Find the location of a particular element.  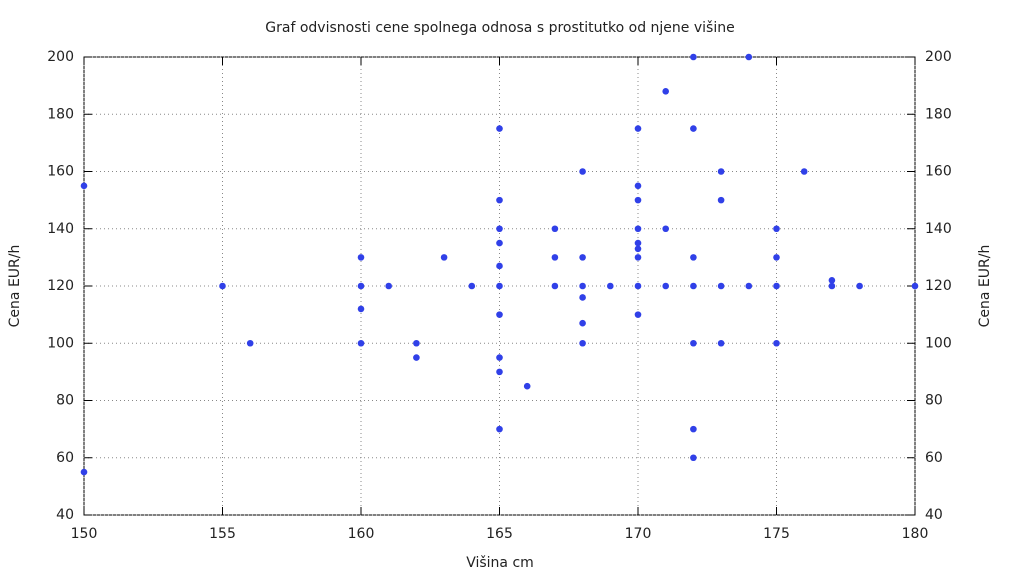

y-tick-label: 60 is located at coordinates (65, 458).